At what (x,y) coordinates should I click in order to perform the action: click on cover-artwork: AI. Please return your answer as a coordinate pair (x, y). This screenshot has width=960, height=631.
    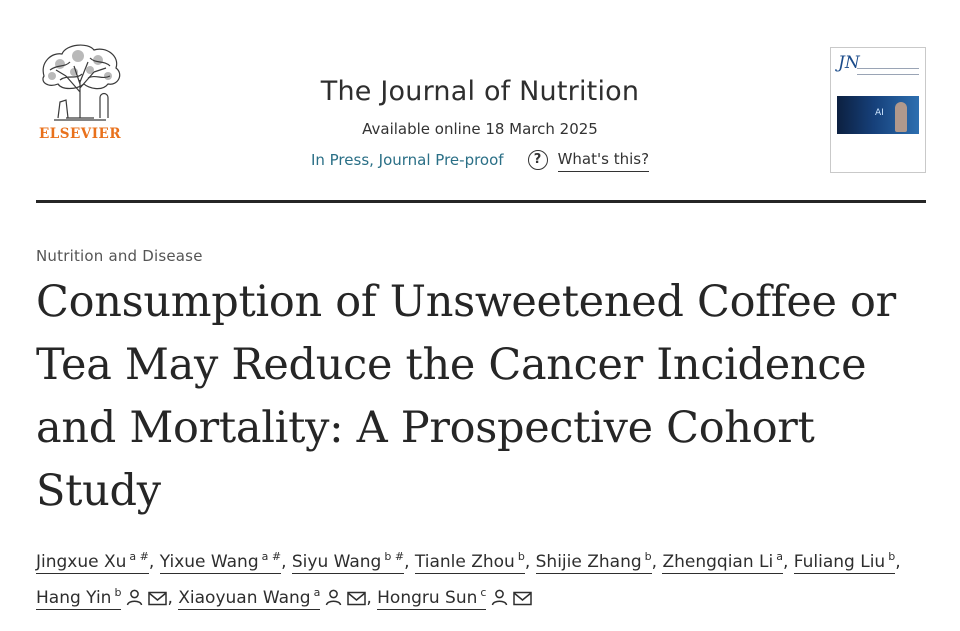
    Looking at the image, I should click on (878, 115).